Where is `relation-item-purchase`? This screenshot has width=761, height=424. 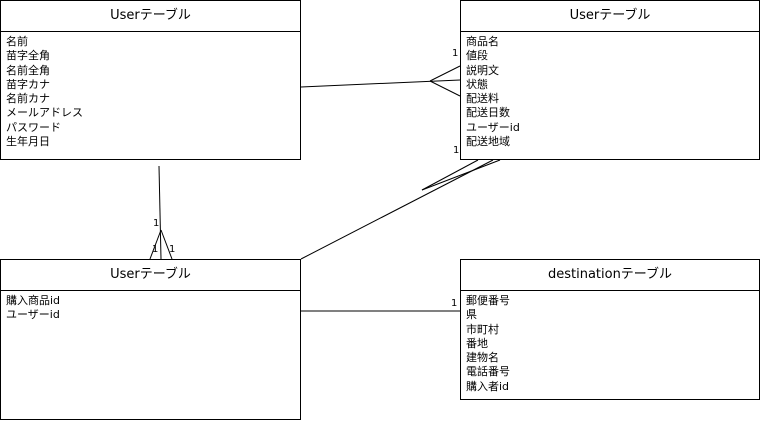
relation-item-purchase is located at coordinates (400, 209).